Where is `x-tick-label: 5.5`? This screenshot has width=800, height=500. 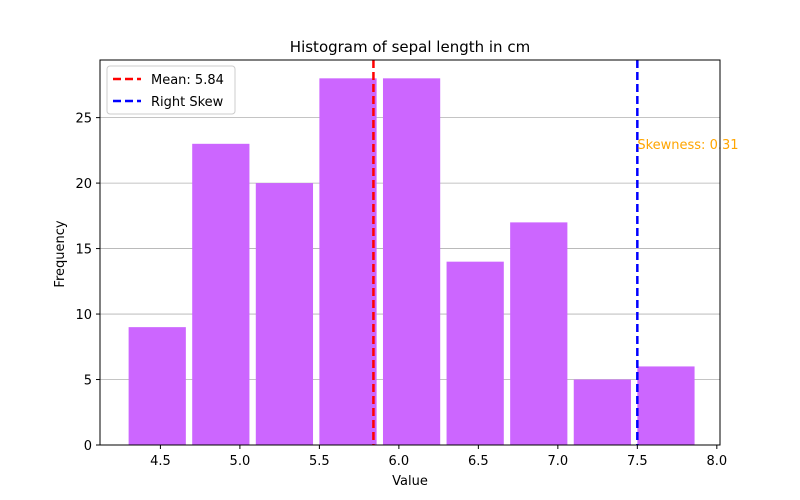
x-tick-label: 5.5 is located at coordinates (319, 461).